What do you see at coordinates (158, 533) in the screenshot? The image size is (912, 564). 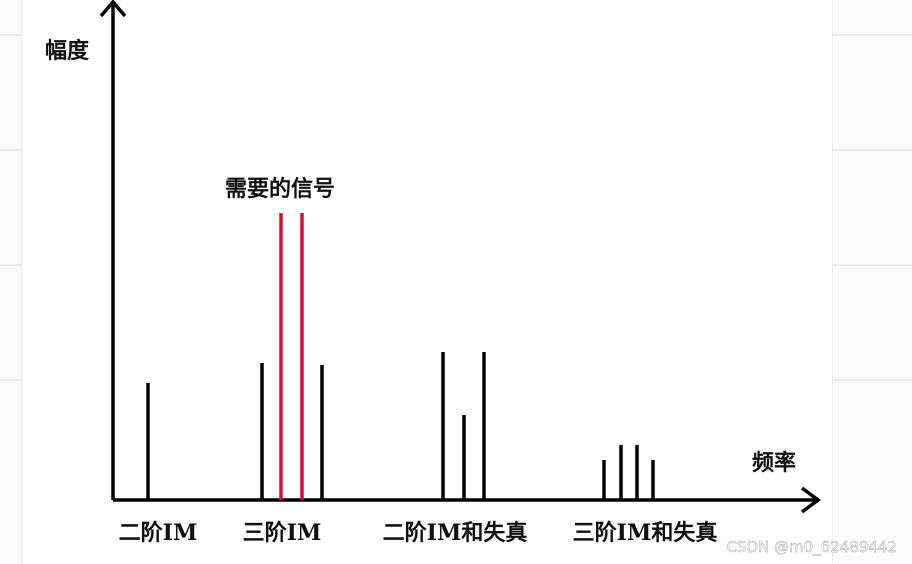 I see `group-label: 二阶IM` at bounding box center [158, 533].